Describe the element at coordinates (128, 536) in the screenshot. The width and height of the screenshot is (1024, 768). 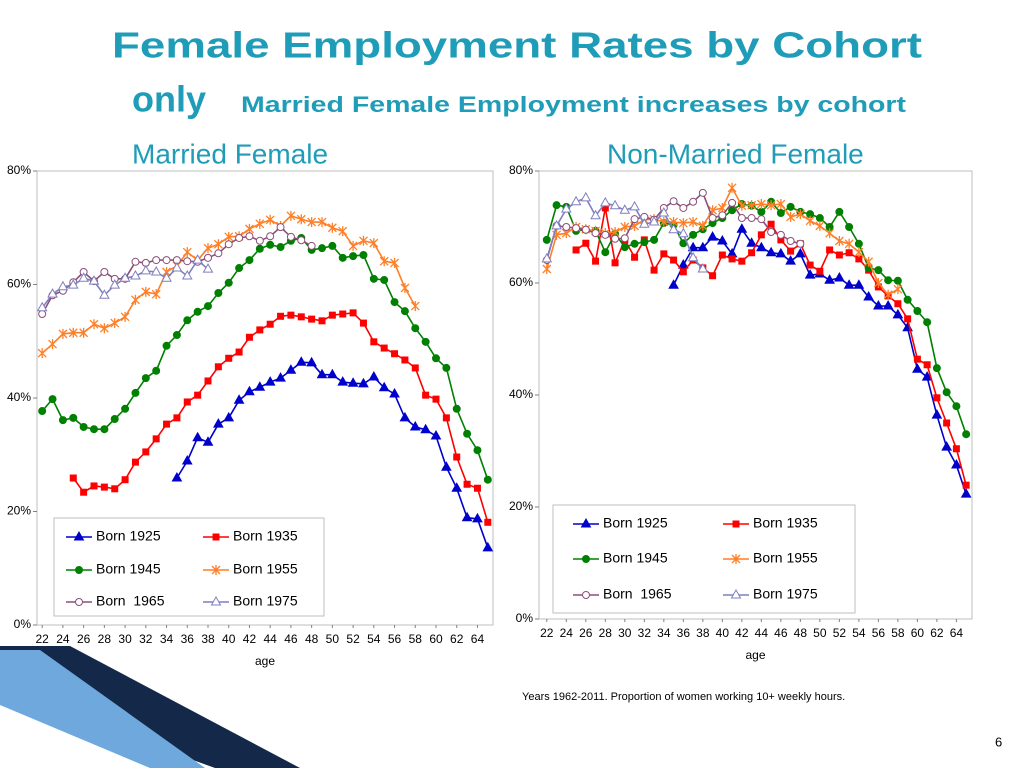
I see `legend-label: Born 1925` at that location.